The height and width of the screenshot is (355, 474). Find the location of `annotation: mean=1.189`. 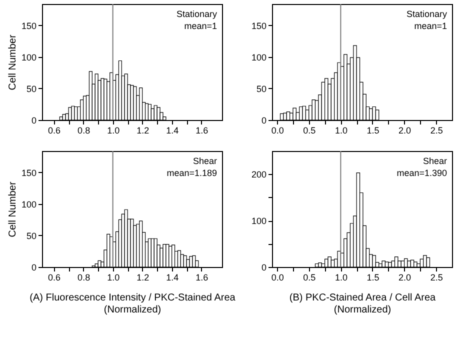

annotation: mean=1.189 is located at coordinates (191, 173).